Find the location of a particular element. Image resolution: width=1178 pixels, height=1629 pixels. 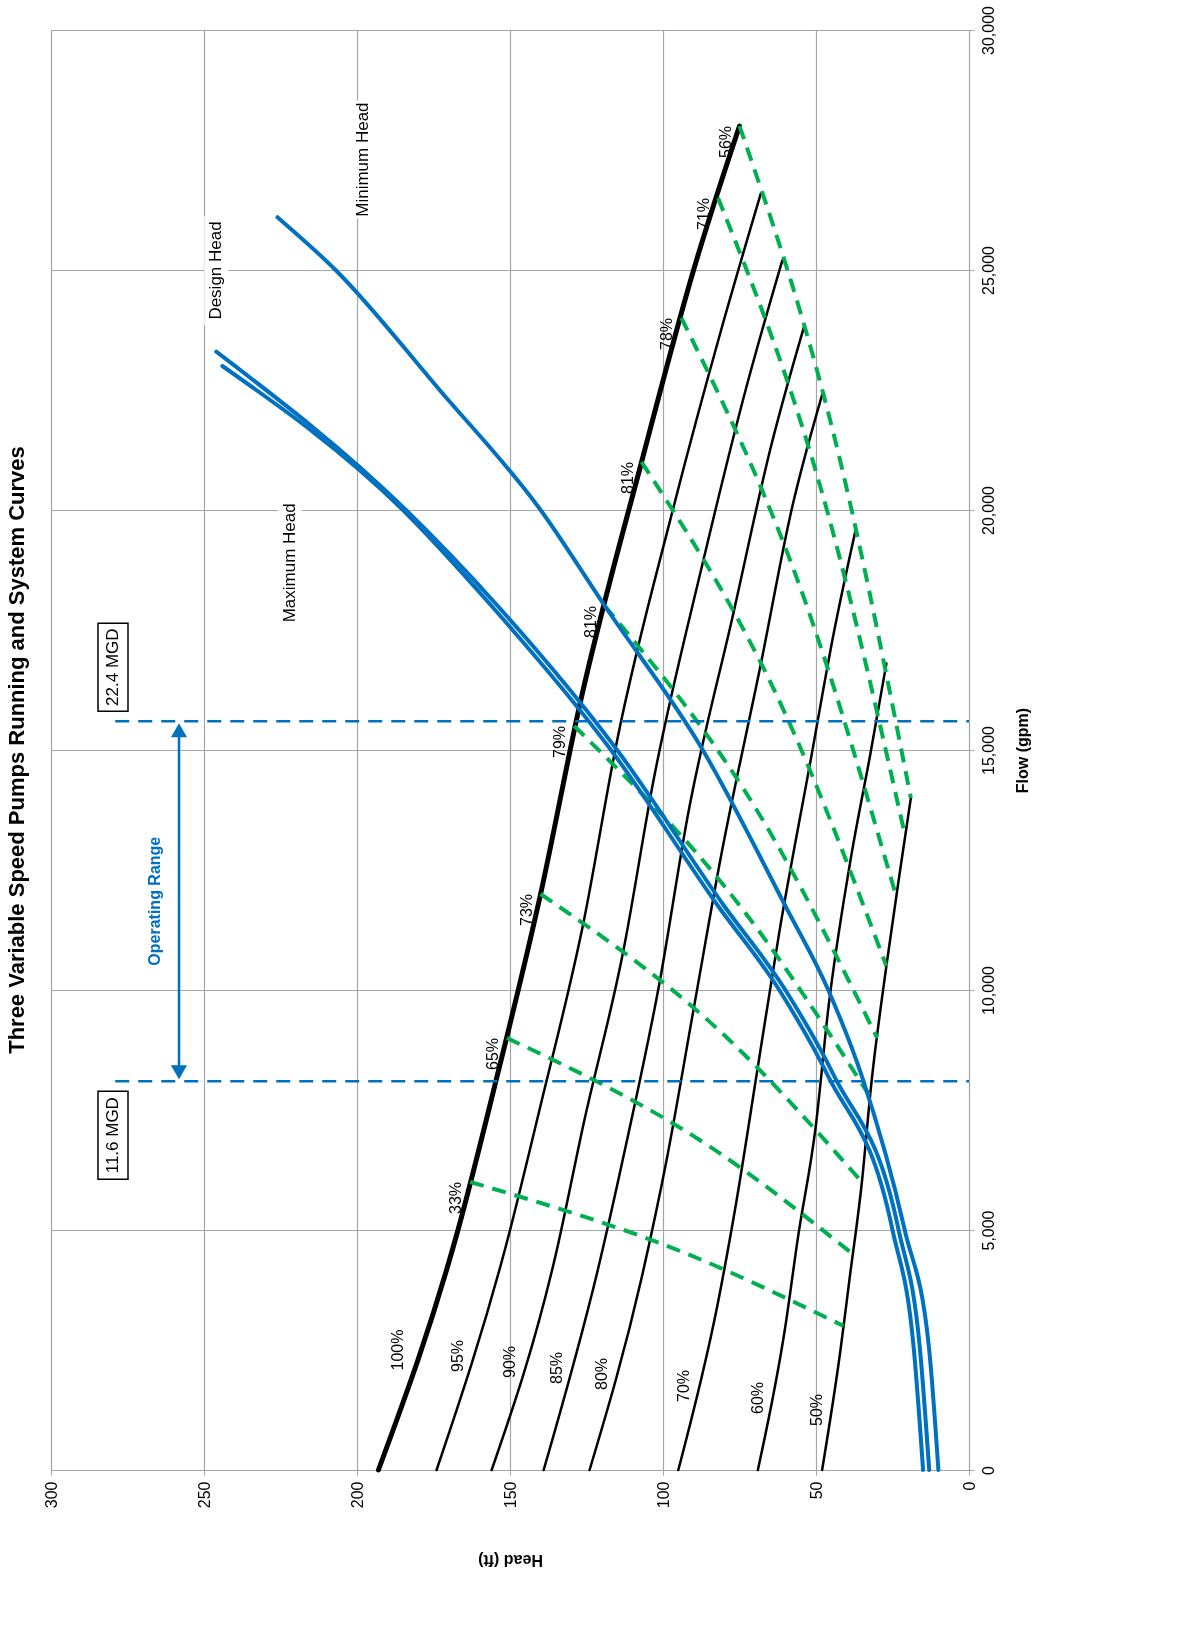

y-axis-title: Flow (gpm) is located at coordinates (1022, 750).